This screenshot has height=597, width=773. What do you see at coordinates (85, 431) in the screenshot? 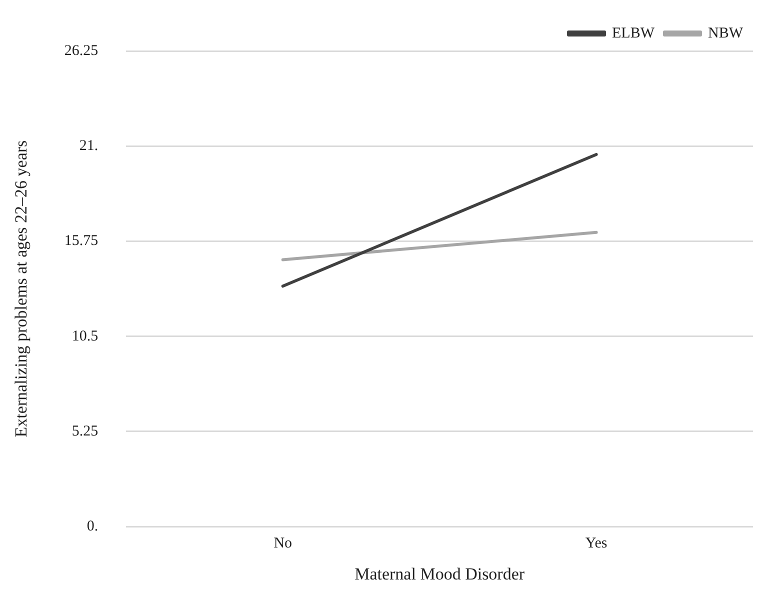
I see `y-tick-label: 5.25` at bounding box center [85, 431].